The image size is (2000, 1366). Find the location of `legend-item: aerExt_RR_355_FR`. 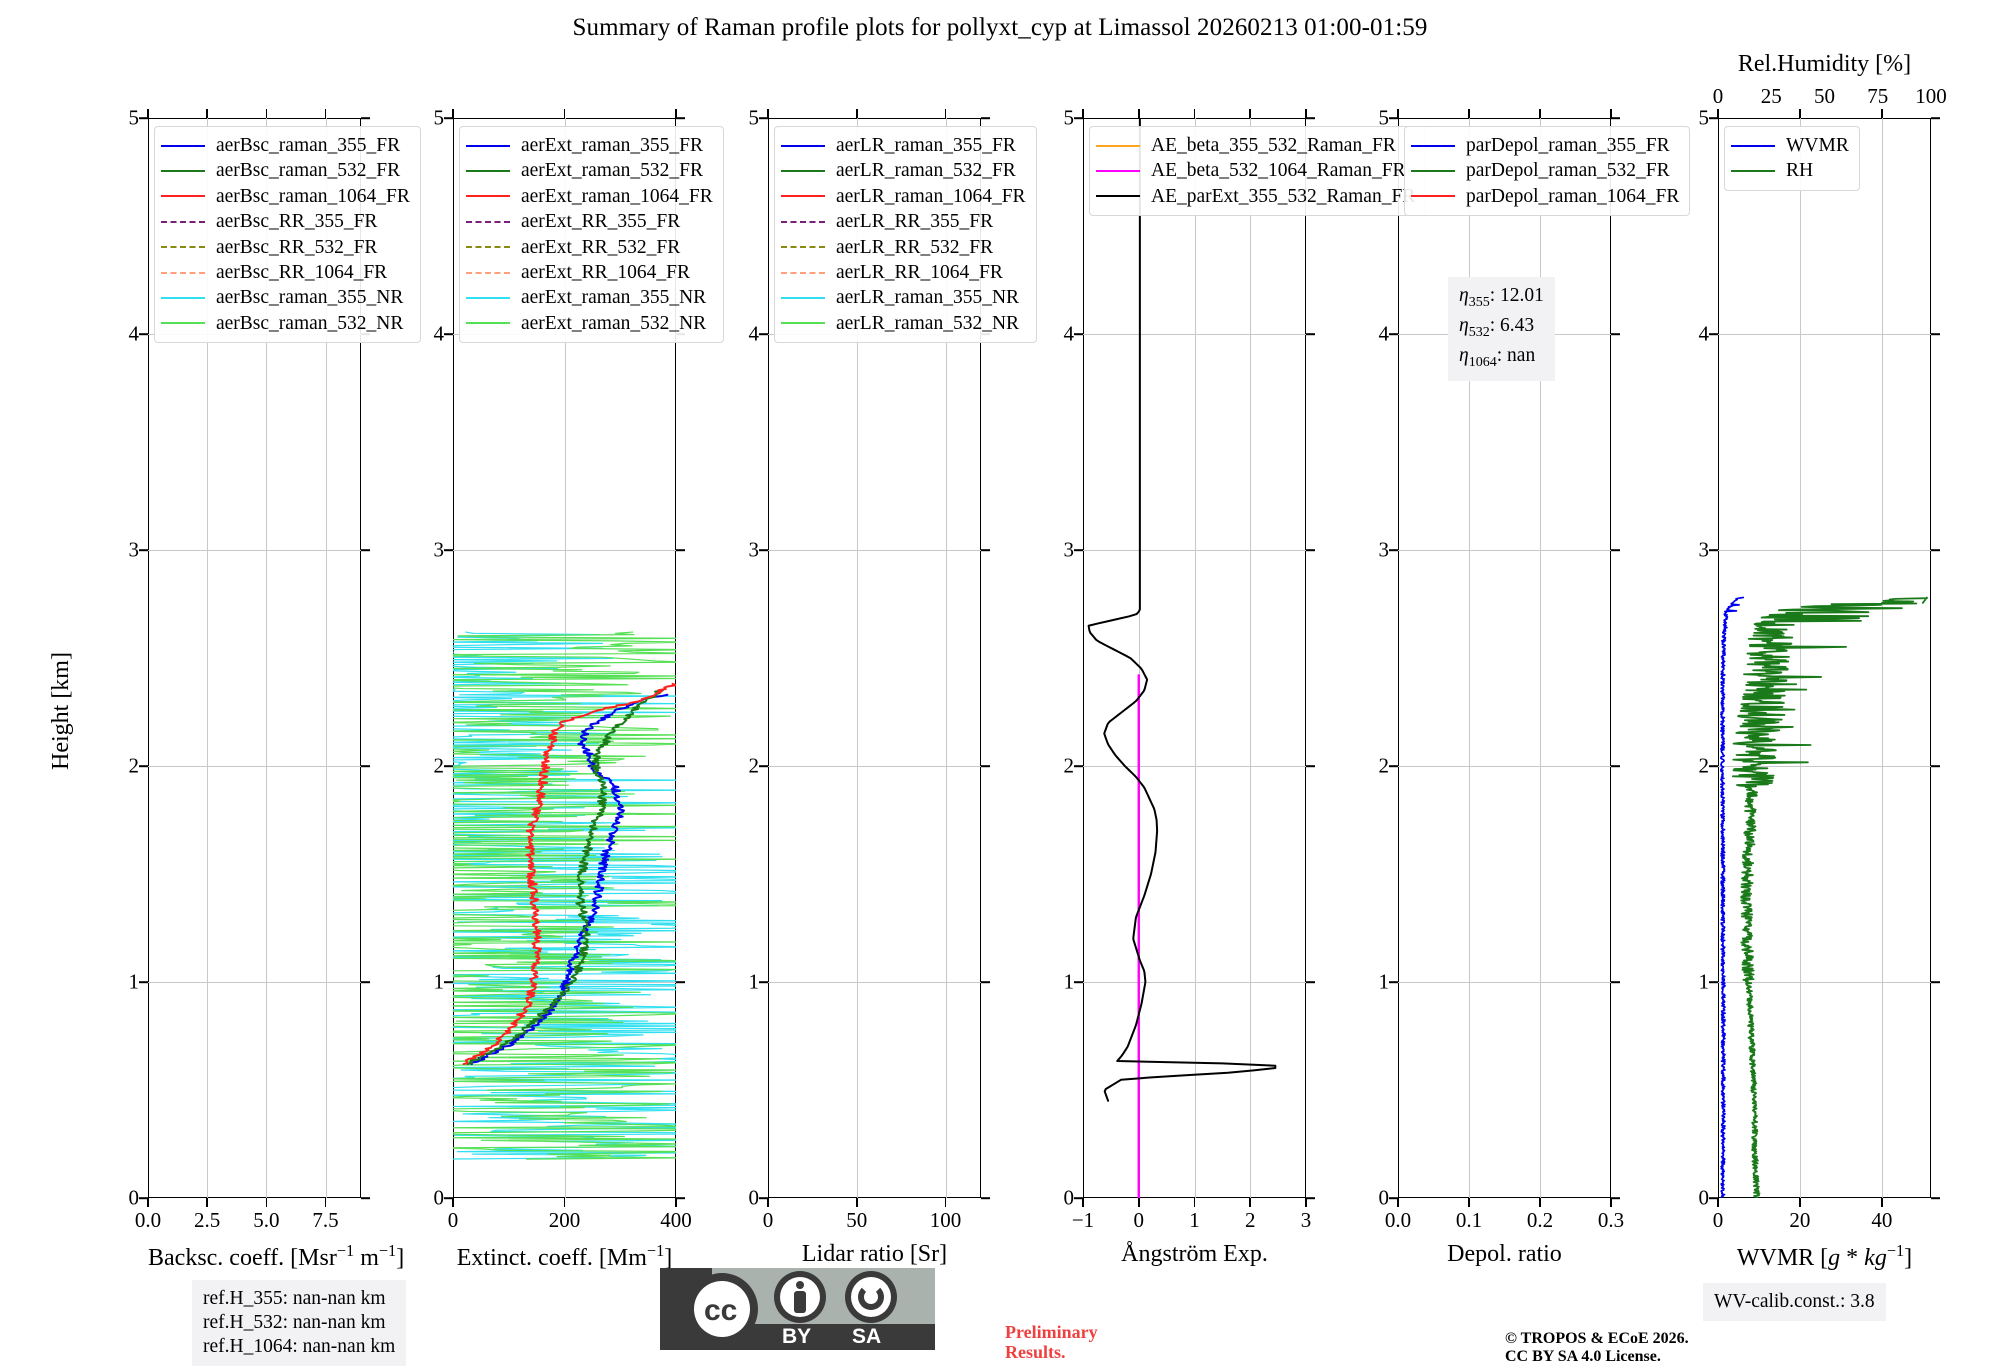

legend-item: aerExt_RR_355_FR is located at coordinates (589, 221).